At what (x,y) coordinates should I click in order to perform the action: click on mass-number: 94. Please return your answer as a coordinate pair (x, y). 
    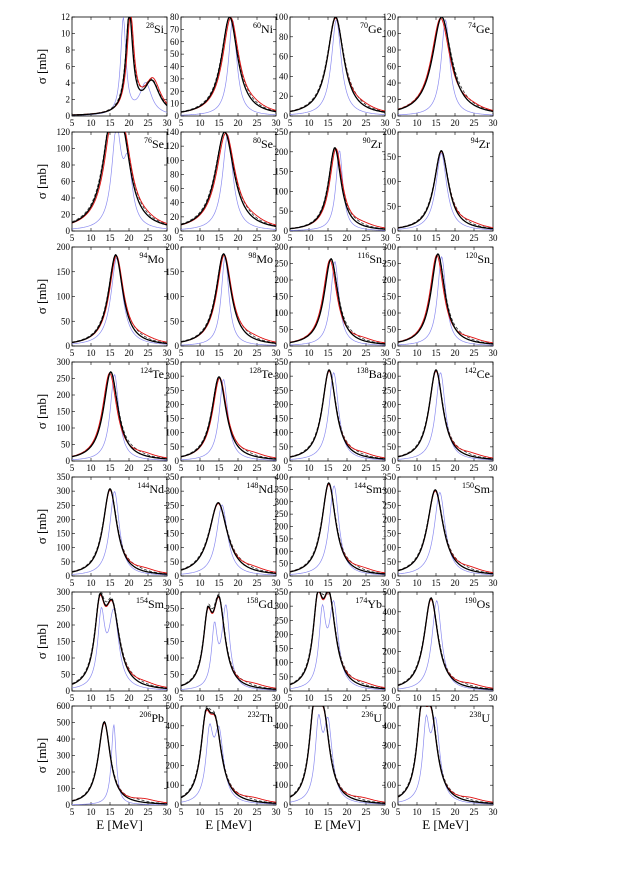
    Looking at the image, I should click on (143, 255).